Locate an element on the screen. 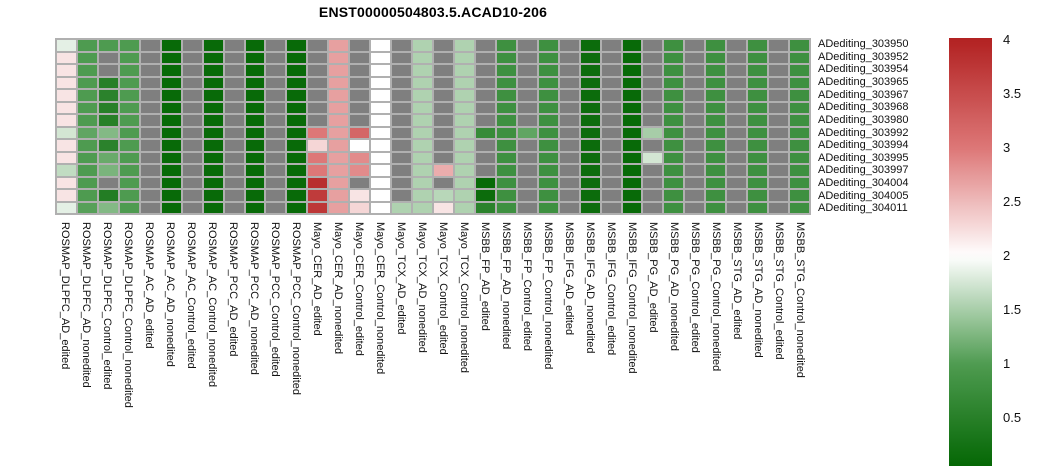  colorbar-tick-label: 2 is located at coordinates (1007, 256).